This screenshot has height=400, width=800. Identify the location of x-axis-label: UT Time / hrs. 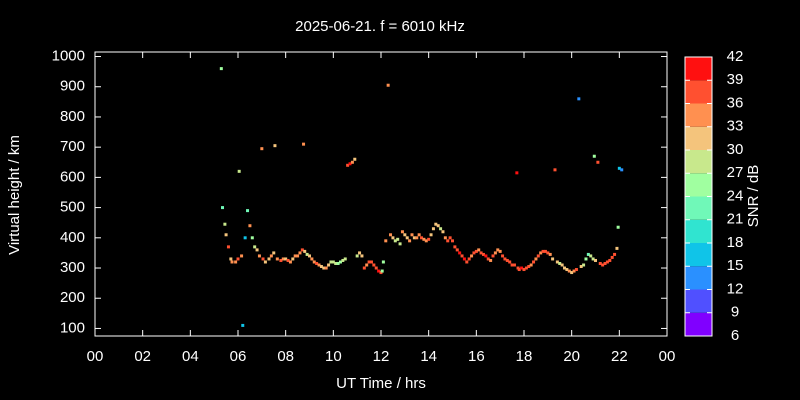
(381, 383).